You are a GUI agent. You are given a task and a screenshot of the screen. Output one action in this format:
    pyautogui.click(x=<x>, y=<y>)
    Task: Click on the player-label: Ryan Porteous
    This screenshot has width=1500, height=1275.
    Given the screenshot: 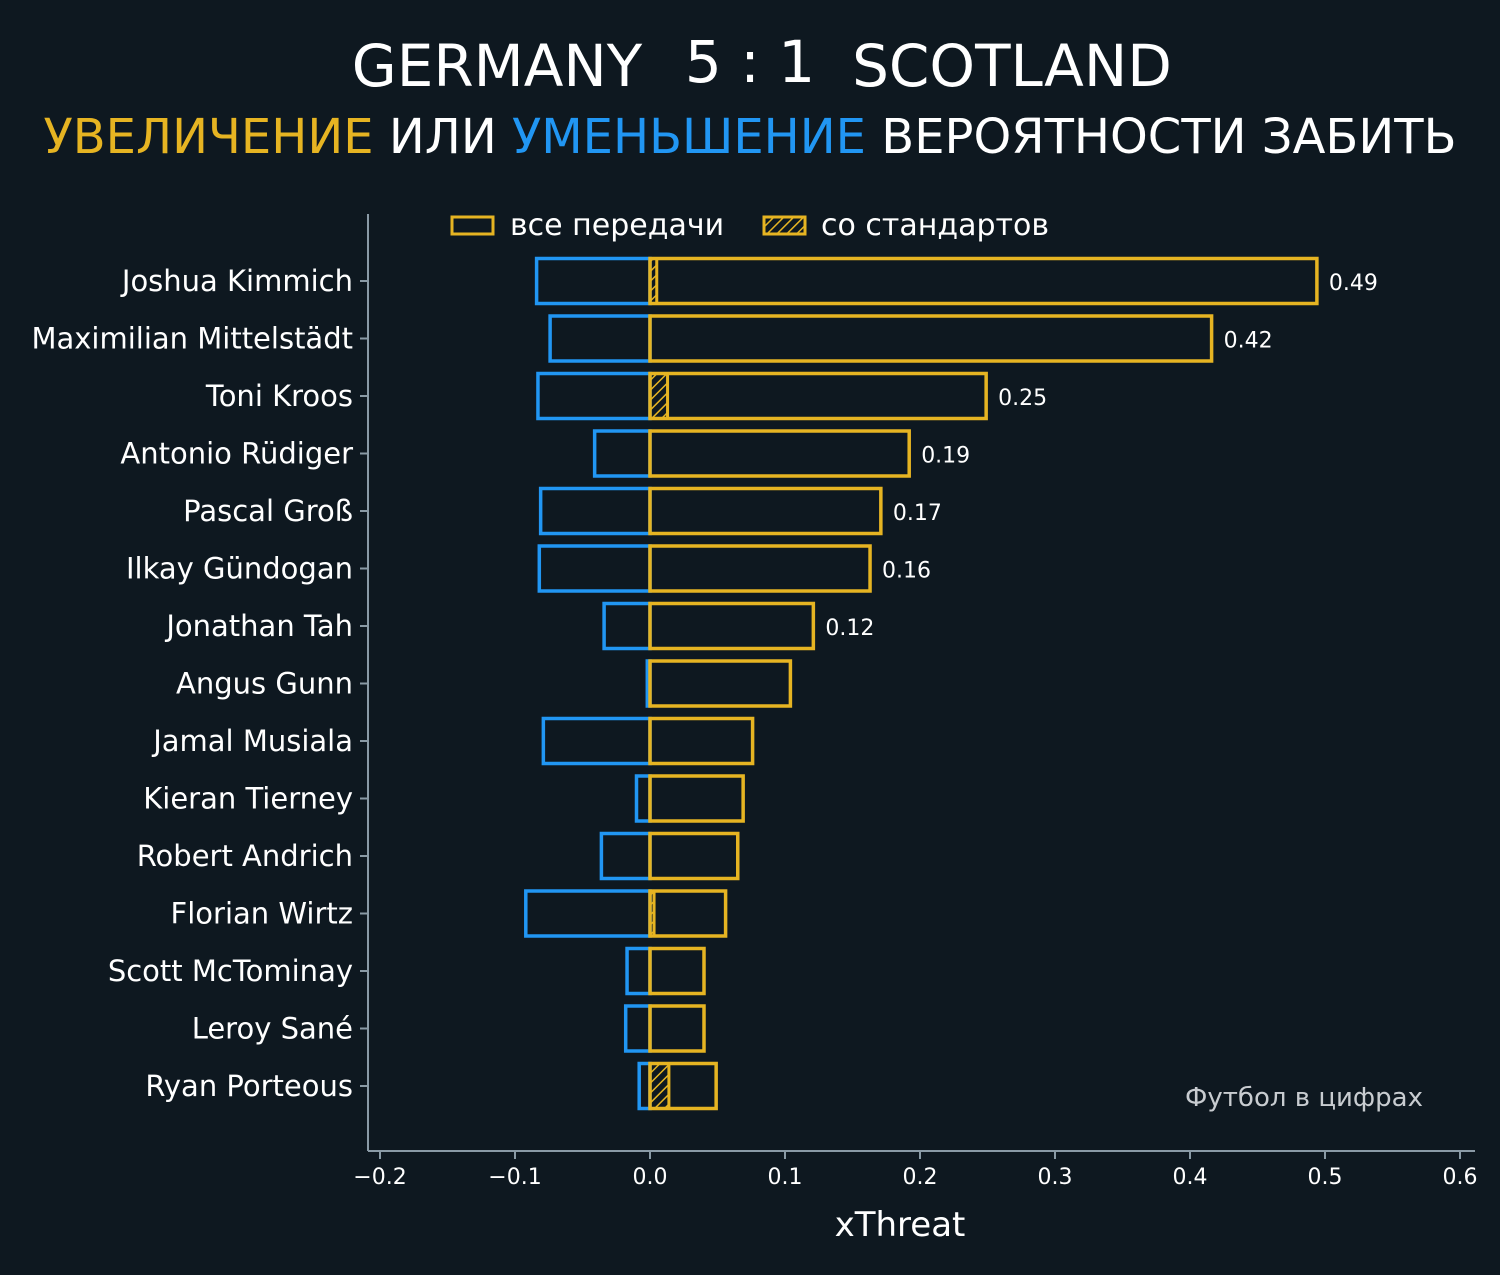 What is the action you would take?
    pyautogui.click(x=249, y=1086)
    